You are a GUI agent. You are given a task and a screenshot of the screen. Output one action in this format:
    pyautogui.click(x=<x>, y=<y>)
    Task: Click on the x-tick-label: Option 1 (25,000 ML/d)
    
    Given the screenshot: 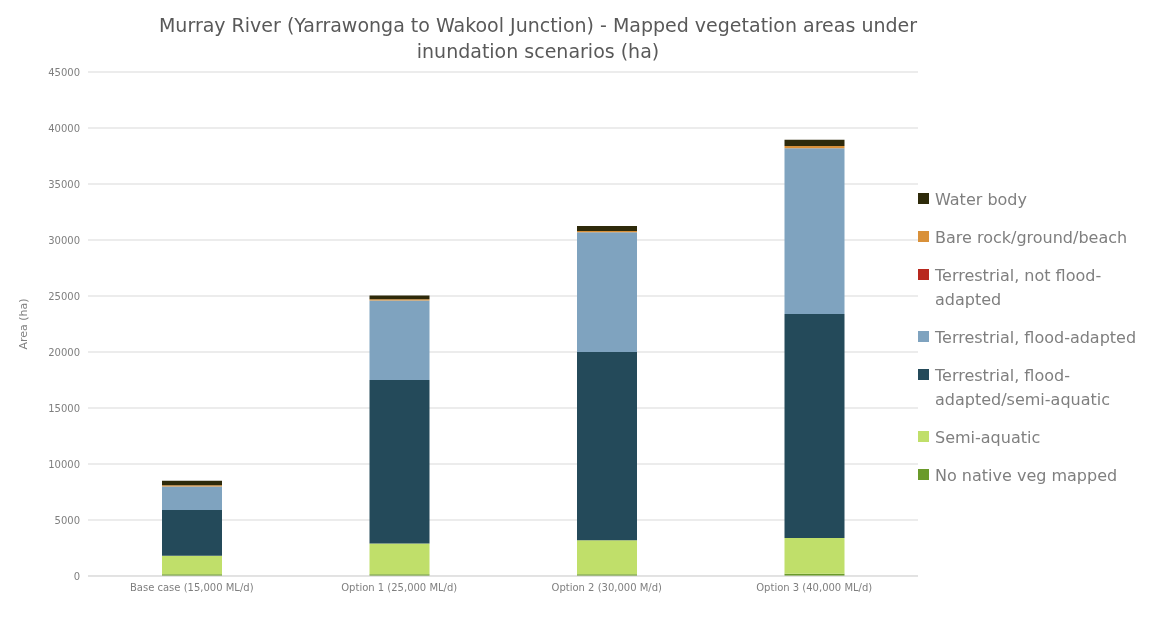 What is the action you would take?
    pyautogui.click(x=399, y=588)
    